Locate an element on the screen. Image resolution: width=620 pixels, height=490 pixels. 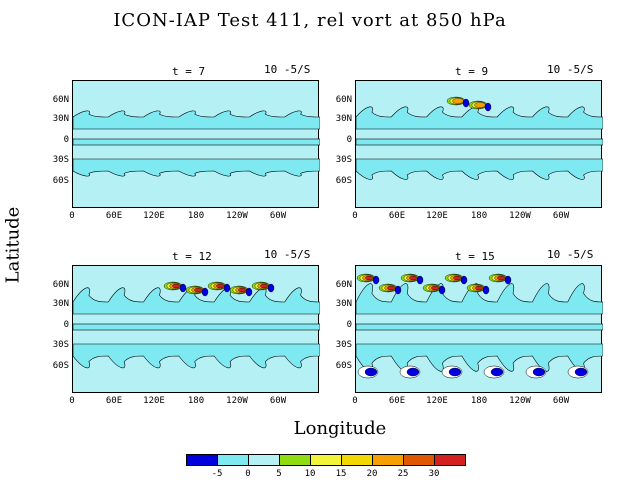
panel-time-label: t = 9 is located at coordinates (472, 71).